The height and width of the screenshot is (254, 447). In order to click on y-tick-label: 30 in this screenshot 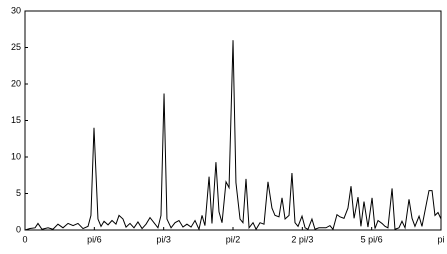, I will do `click(16, 10)`.